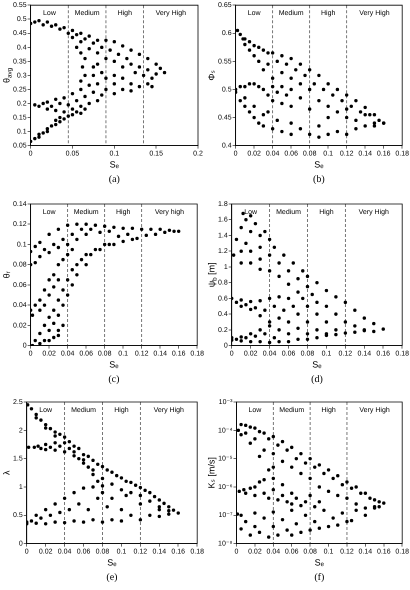 Image resolution: width=410 pixels, height=590 pixels. I want to click on y-axis-title: θᵣ, so click(6, 274).